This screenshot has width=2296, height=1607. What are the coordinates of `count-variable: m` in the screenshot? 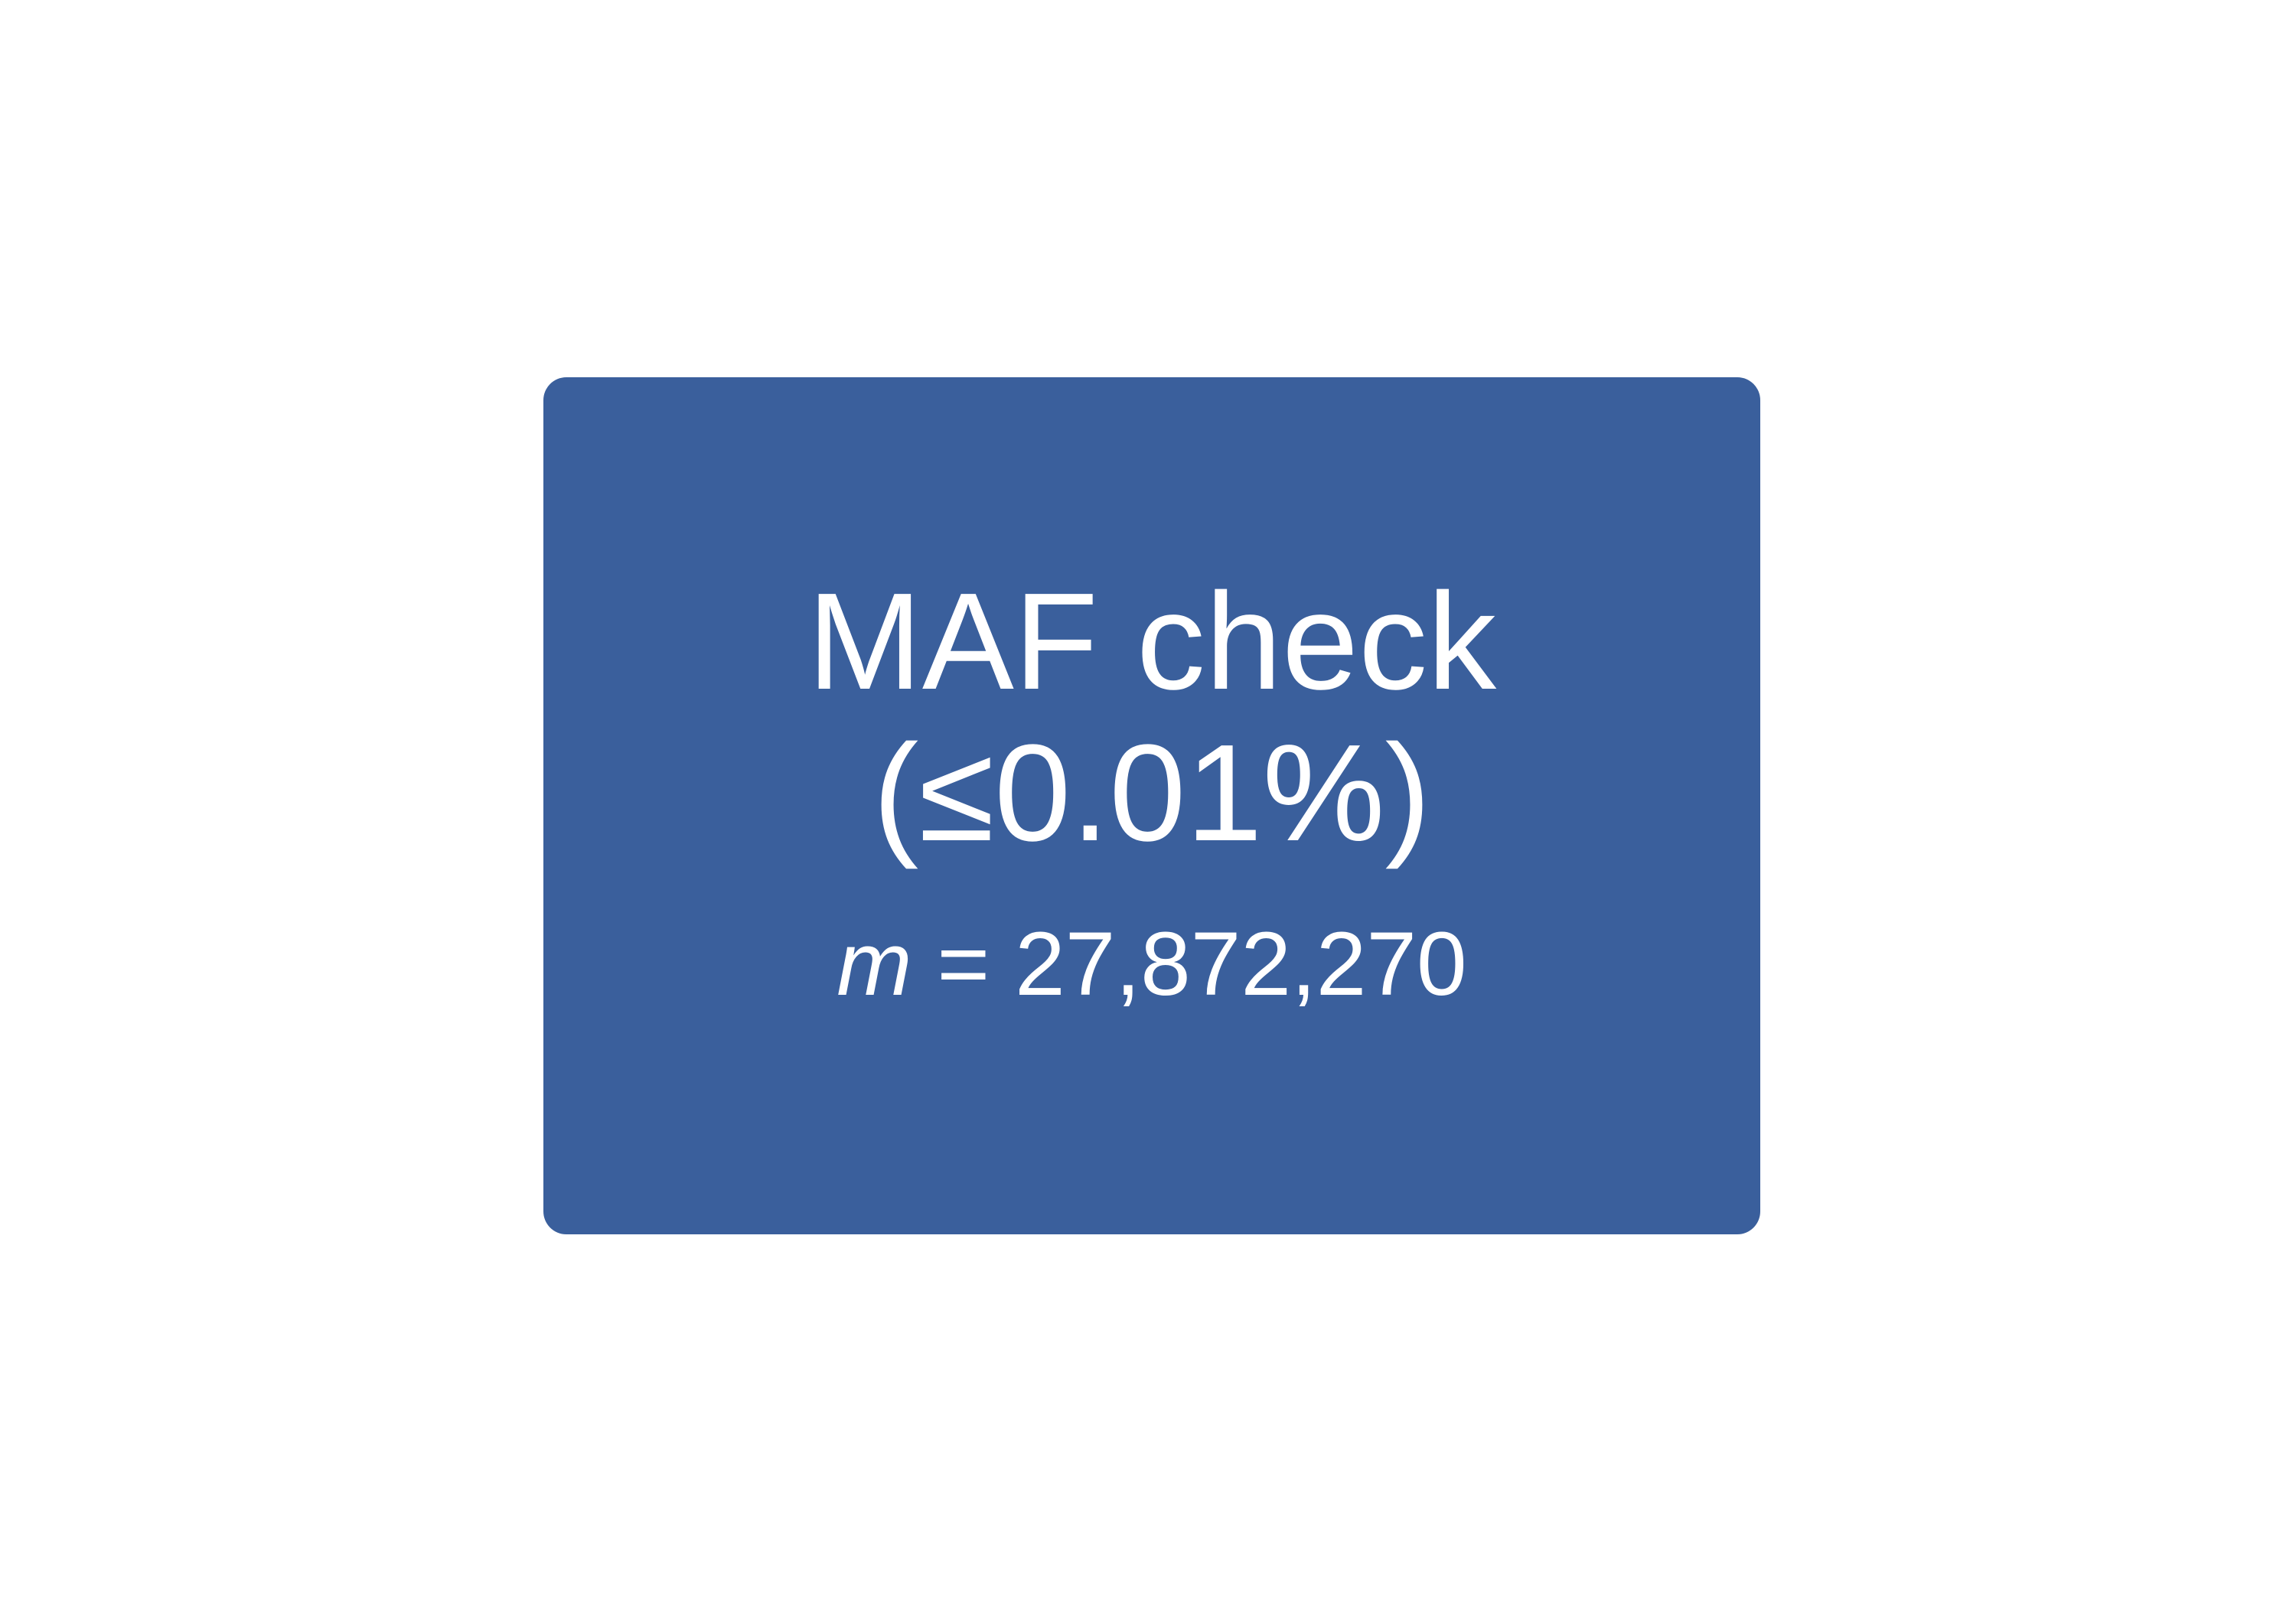 It's located at (874, 964).